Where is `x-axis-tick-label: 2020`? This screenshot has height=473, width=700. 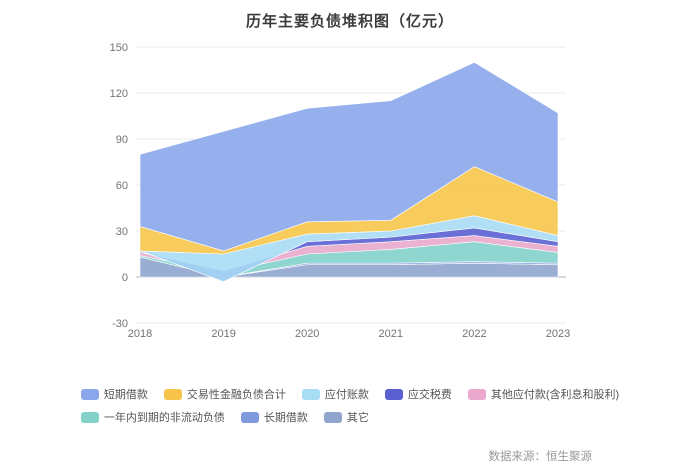 x-axis-tick-label: 2020 is located at coordinates (307, 334).